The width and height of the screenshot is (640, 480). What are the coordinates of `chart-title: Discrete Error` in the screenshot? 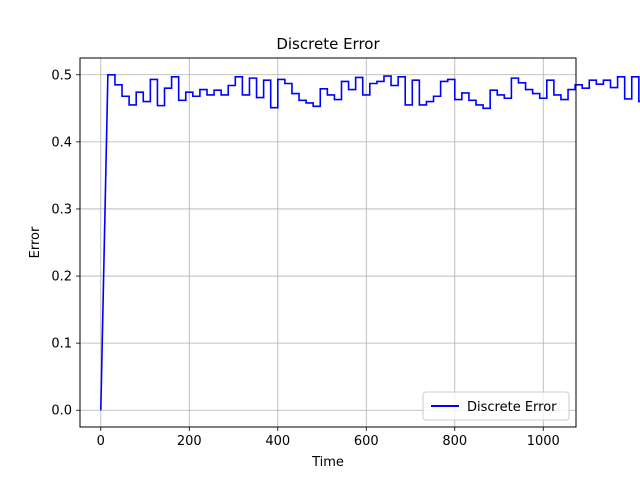 It's located at (328, 44).